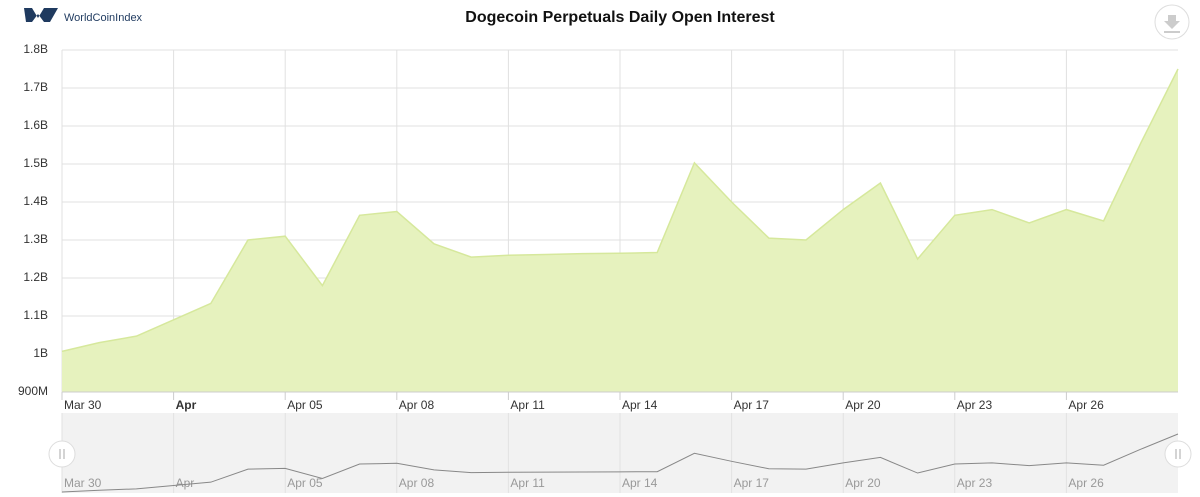 This screenshot has width=1200, height=497. I want to click on x-tick-label: Apr 23, so click(975, 405).